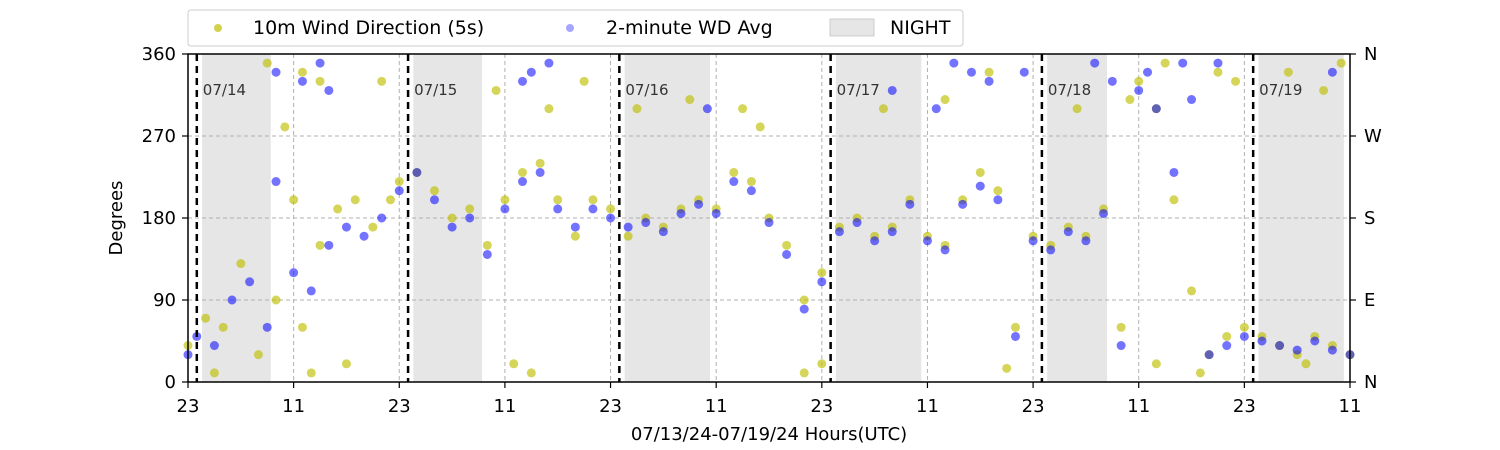  I want to click on y-right-tick-label-1: E, so click(1369, 300).